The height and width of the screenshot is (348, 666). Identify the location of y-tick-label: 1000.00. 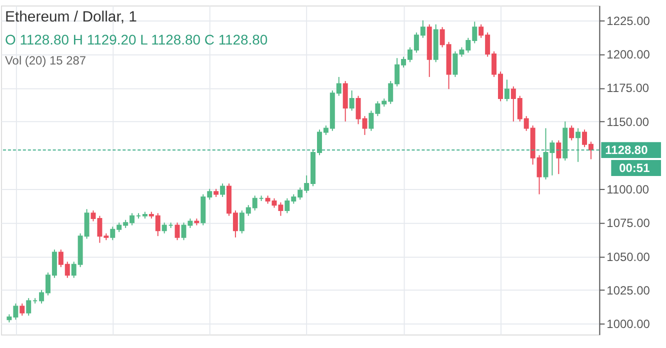
(628, 324).